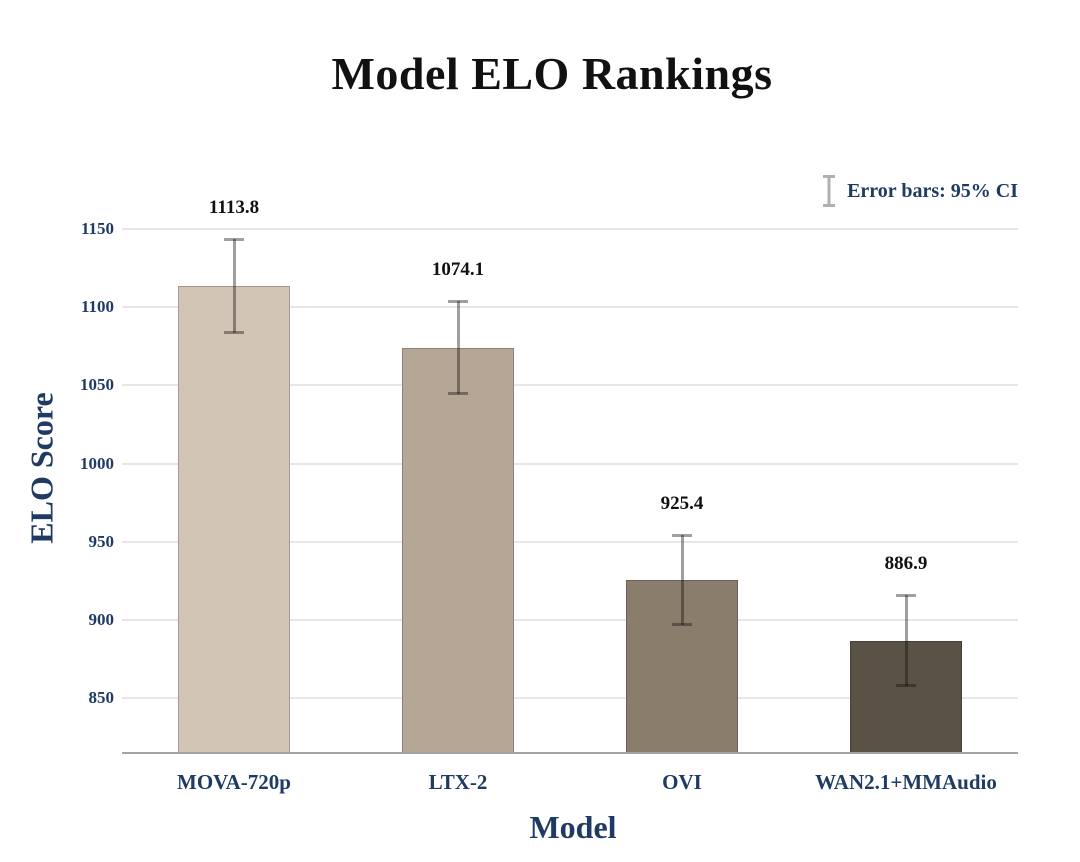  Describe the element at coordinates (97, 463) in the screenshot. I see `y-tick-label: 1000` at that location.